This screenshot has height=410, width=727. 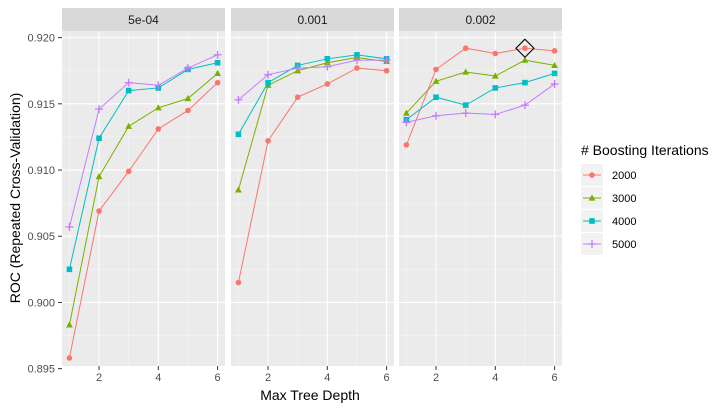 What do you see at coordinates (44, 204) in the screenshot?
I see `y-axis: 0.895 0.900 0.905 0.910 0.915 0.920` at bounding box center [44, 204].